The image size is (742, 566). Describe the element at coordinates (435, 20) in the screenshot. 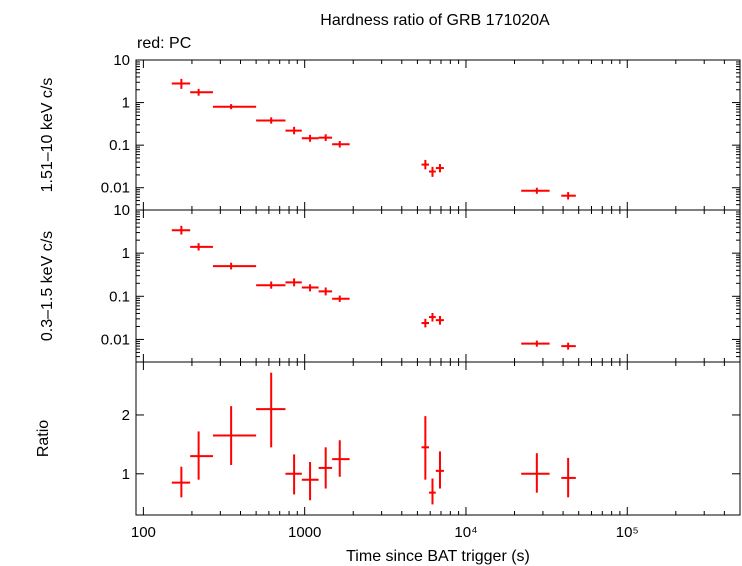

I see `chart-title: Hardness ratio of GRB 171020A` at that location.